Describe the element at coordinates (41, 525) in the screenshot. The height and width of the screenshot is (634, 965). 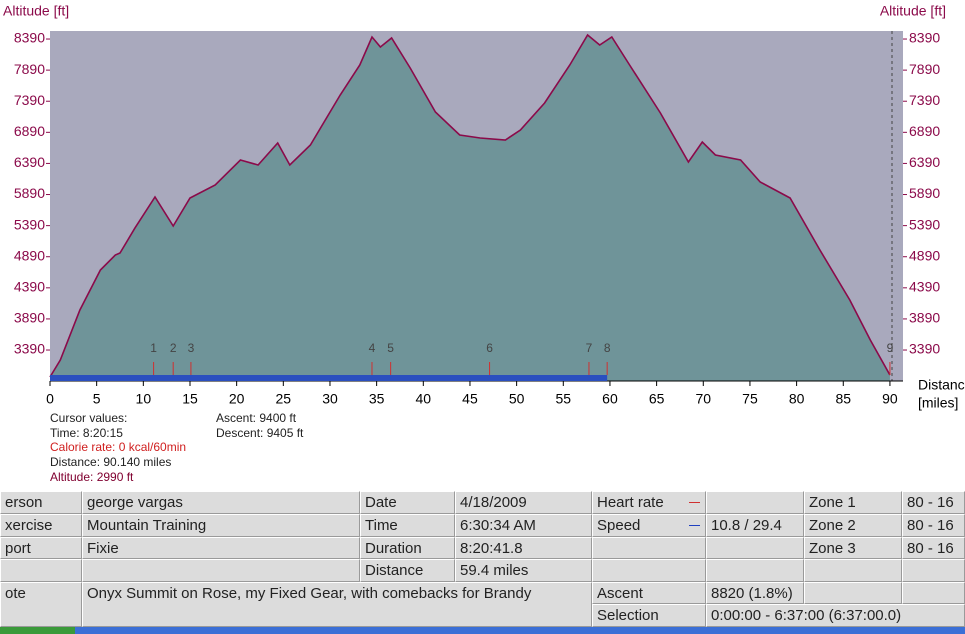
I see `table-cell: xercise` at that location.